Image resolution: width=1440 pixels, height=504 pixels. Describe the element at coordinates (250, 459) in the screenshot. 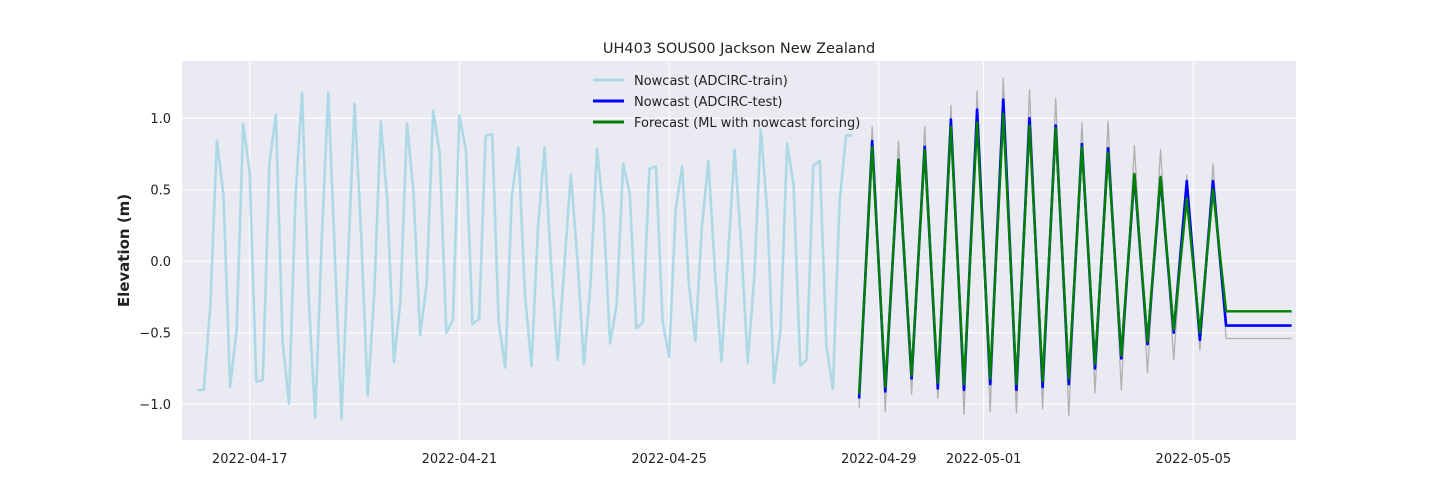

I see `x-tick-label: 2022-04-17` at that location.